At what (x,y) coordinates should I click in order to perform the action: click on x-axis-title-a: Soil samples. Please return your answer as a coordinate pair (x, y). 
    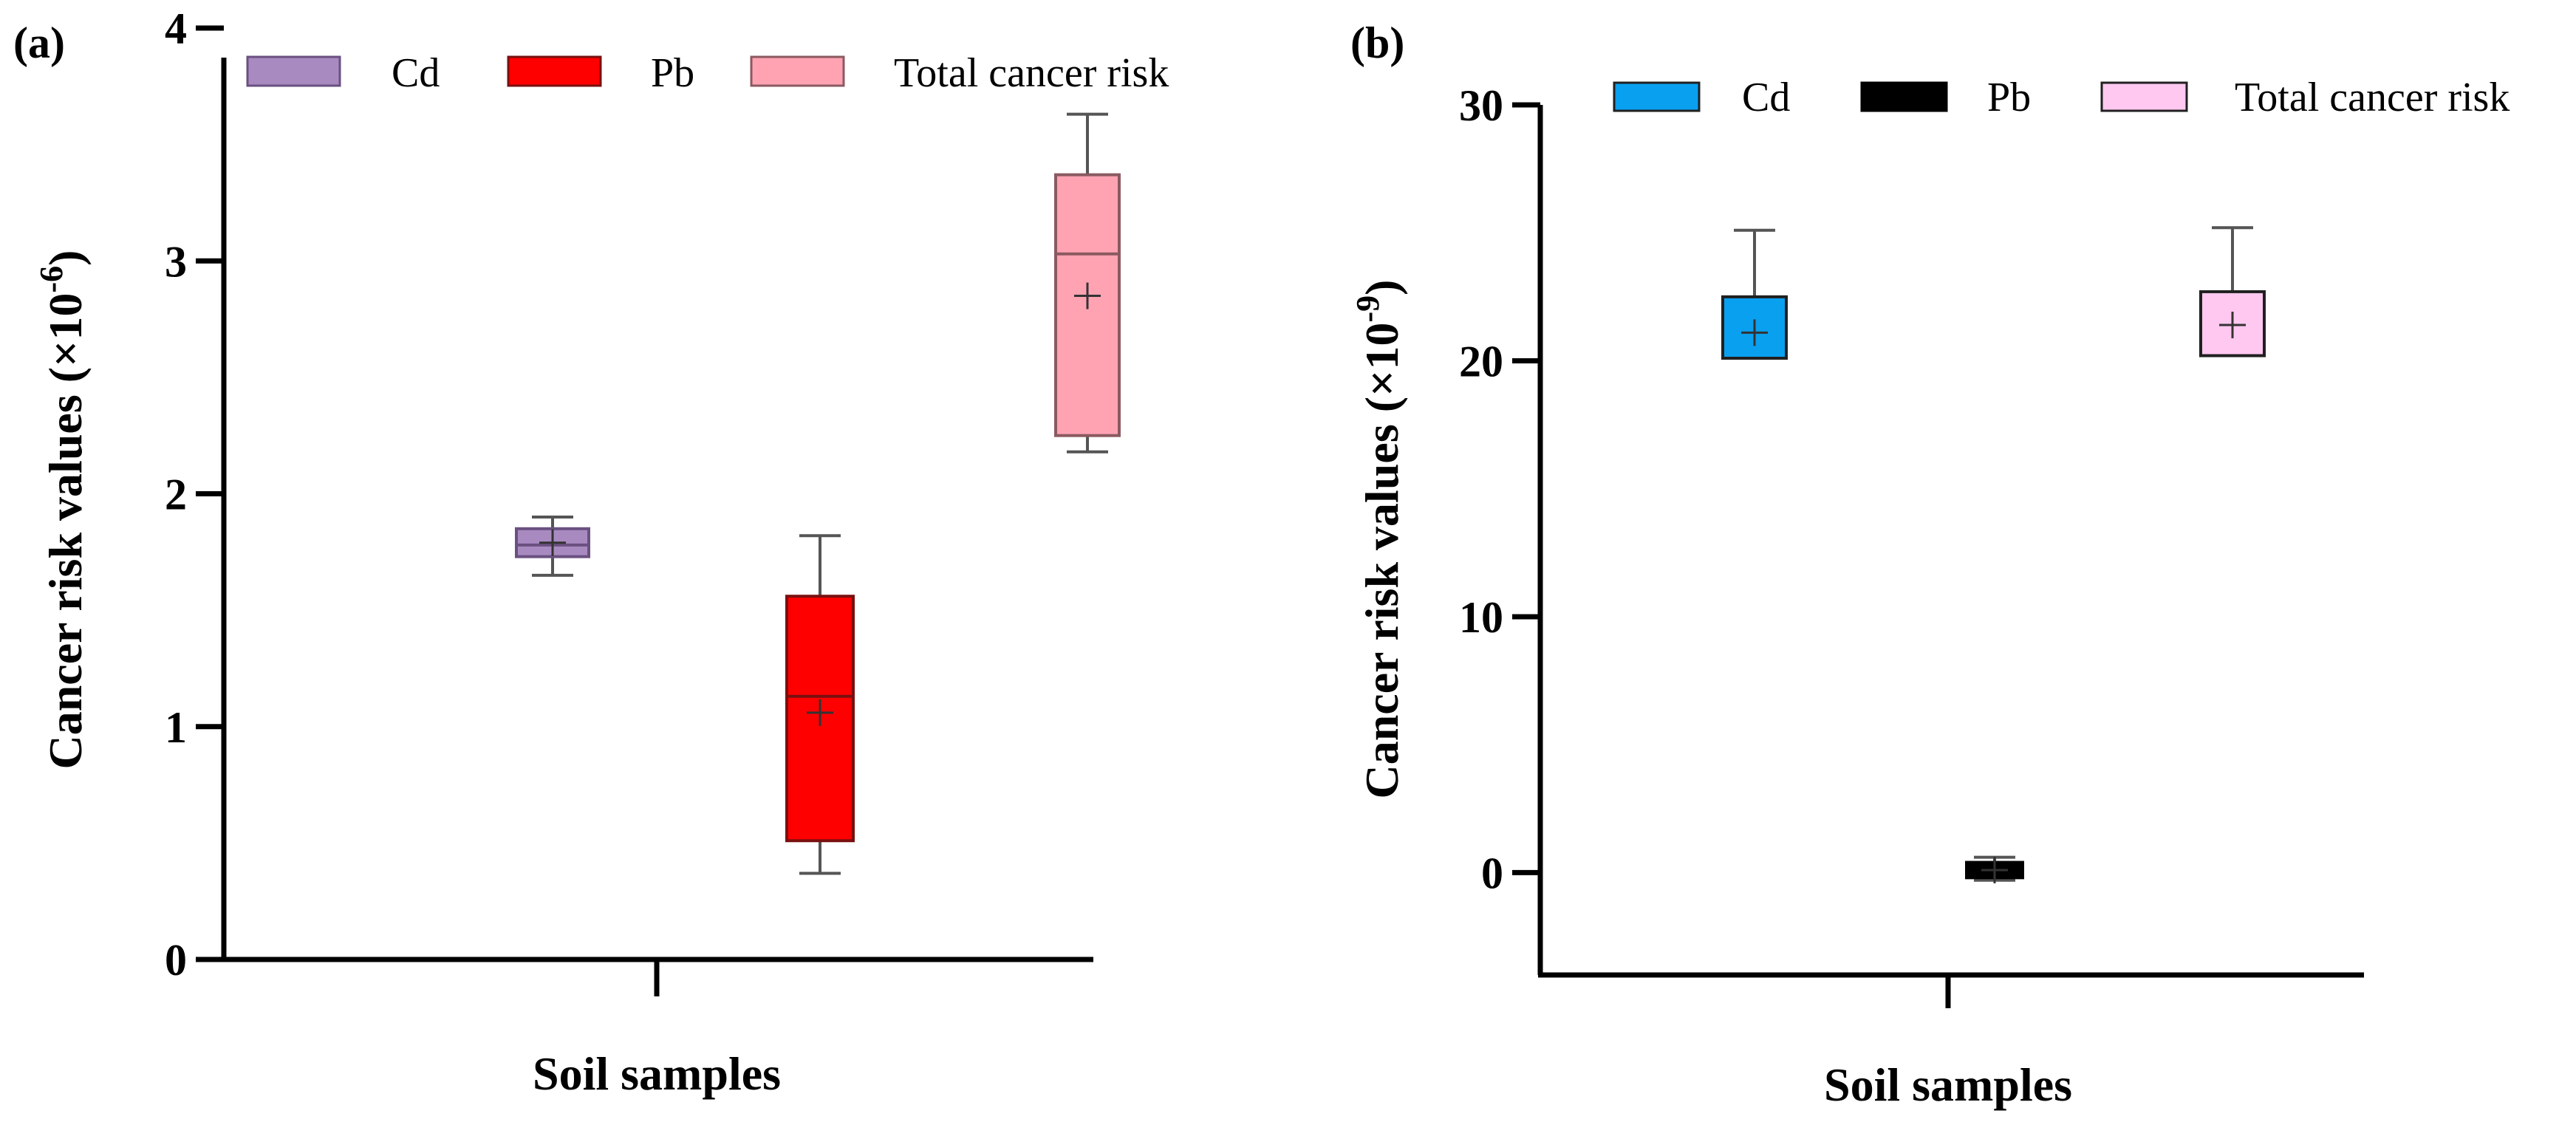
    Looking at the image, I should click on (657, 1073).